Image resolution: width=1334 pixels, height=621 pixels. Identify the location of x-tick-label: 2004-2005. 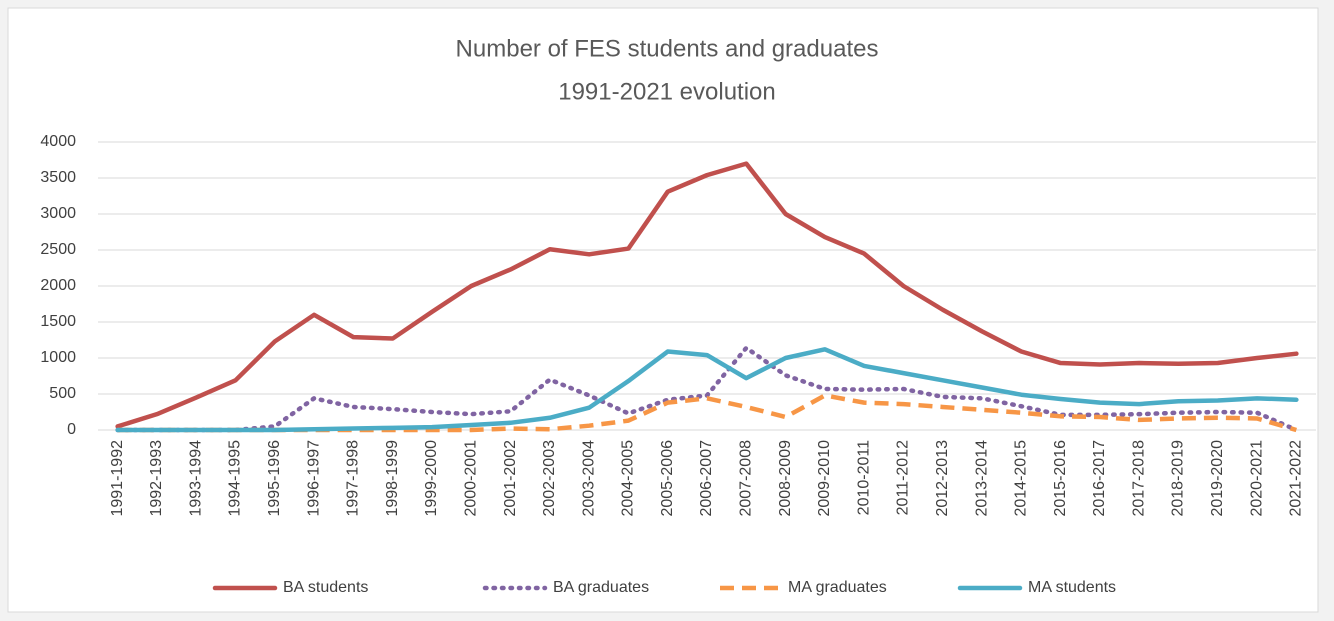
(628, 478).